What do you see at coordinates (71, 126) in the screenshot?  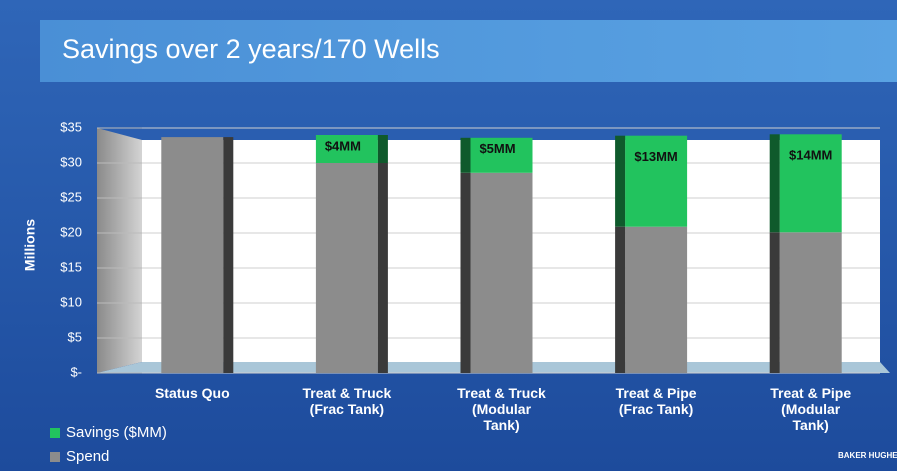 I see `y-tick-label: $35` at bounding box center [71, 126].